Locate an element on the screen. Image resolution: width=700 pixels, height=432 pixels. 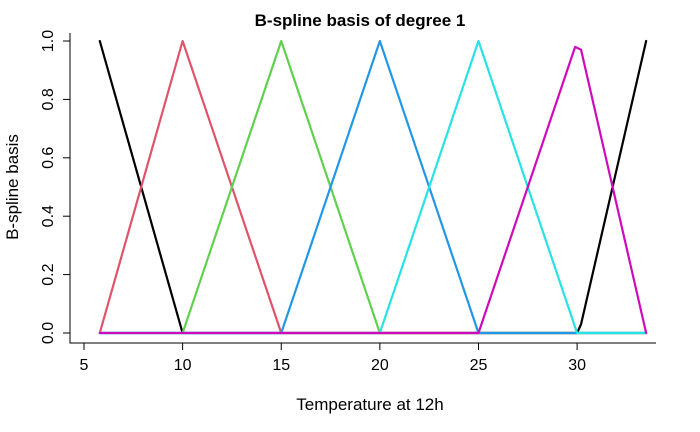
y-tick-label: 0.2 is located at coordinates (48, 274).